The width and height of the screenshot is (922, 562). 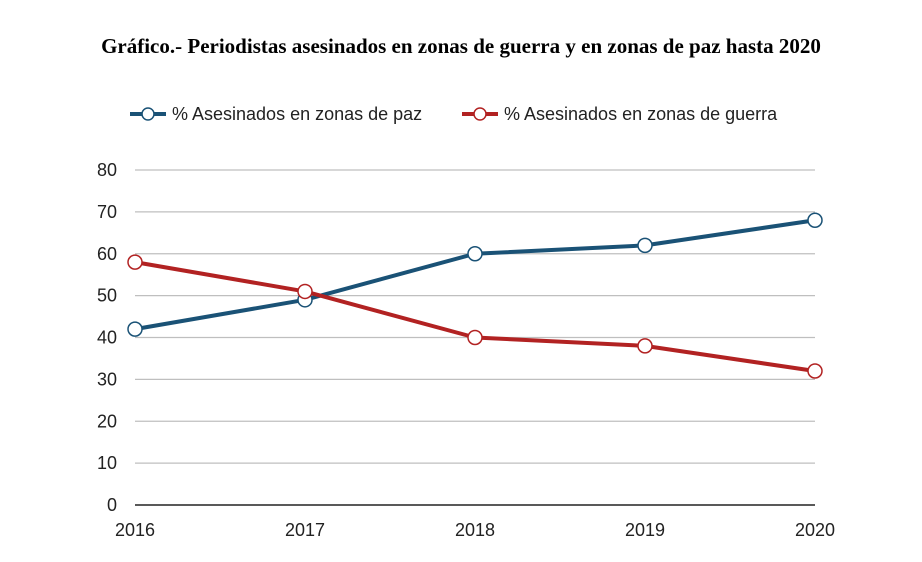 I want to click on x-tick-label: 2018, so click(x=475, y=530).